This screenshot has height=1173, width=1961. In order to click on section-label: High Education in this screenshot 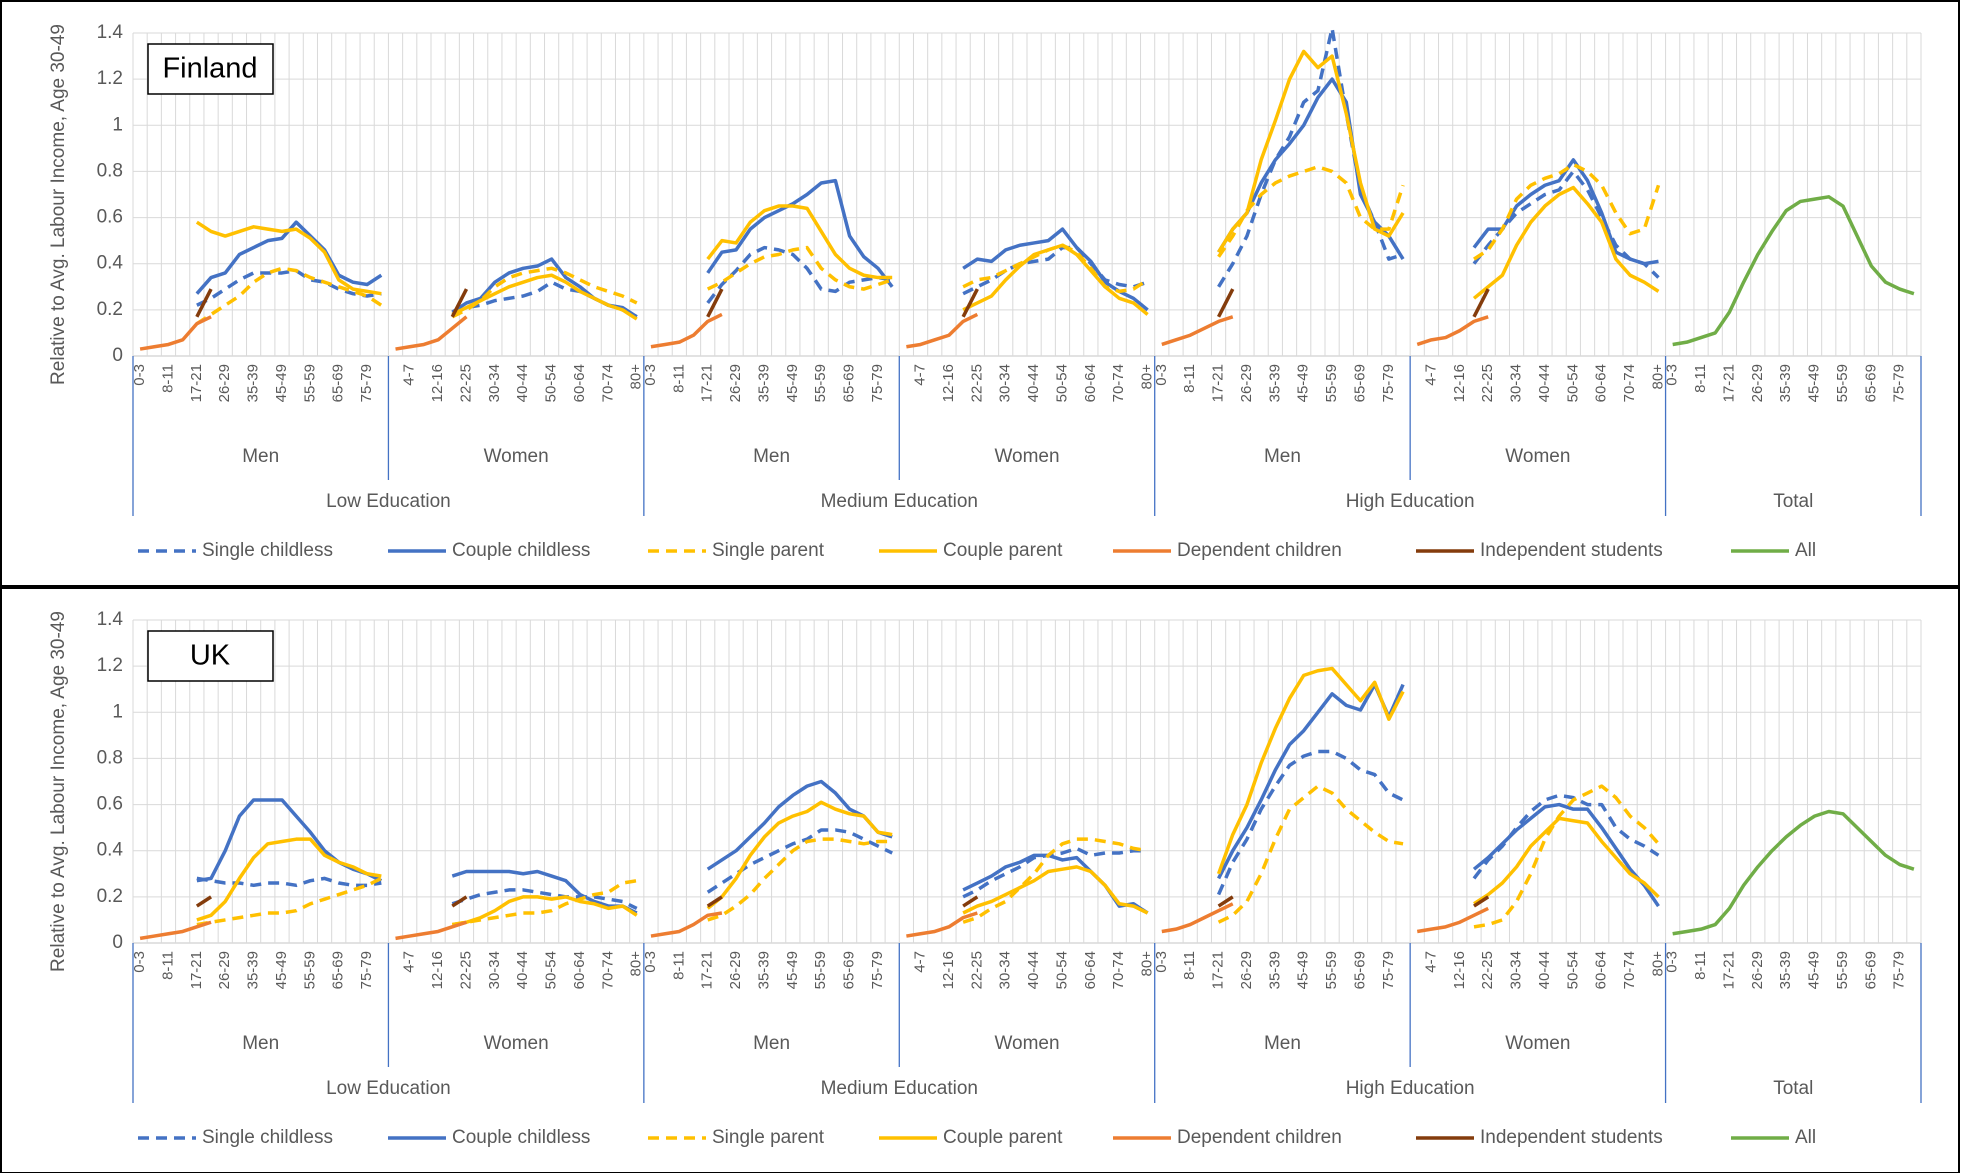, I will do `click(1410, 501)`.